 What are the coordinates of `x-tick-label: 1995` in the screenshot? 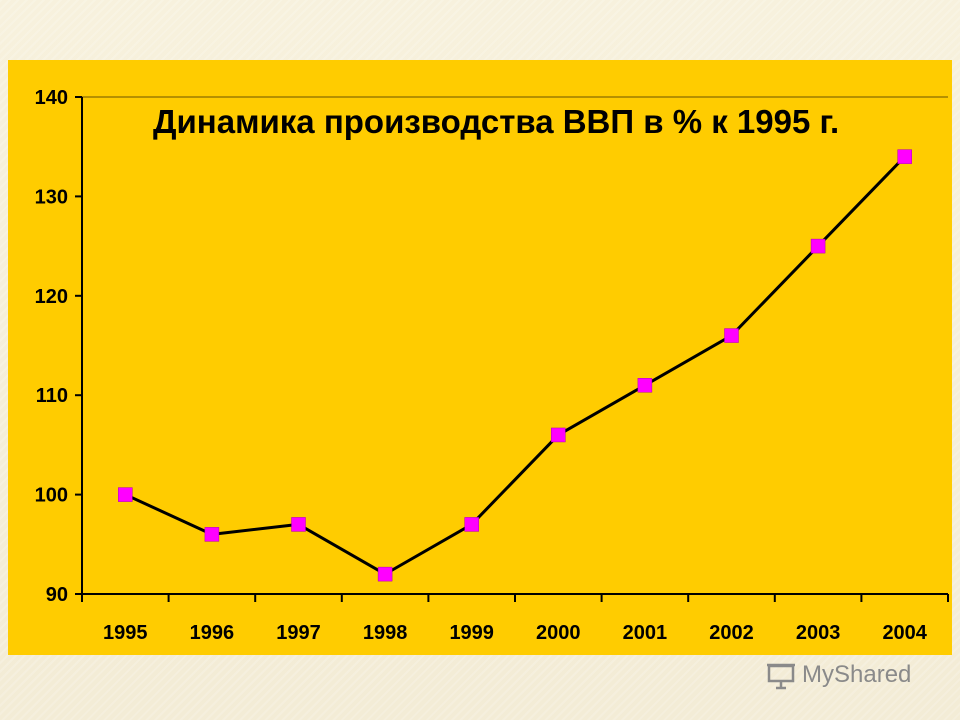 It's located at (125, 633).